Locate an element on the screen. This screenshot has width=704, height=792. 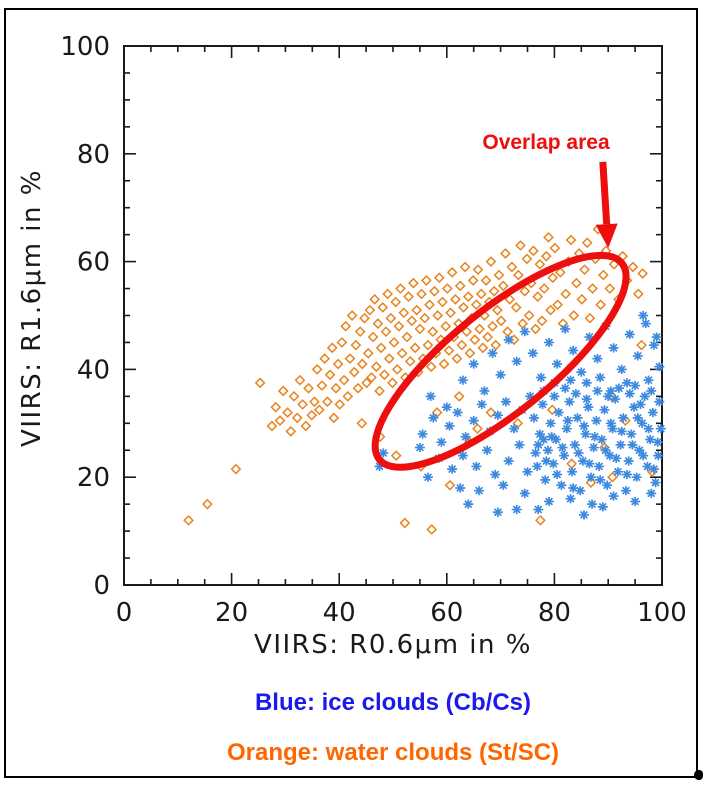
y-tick-label: 20 is located at coordinates (93, 478).